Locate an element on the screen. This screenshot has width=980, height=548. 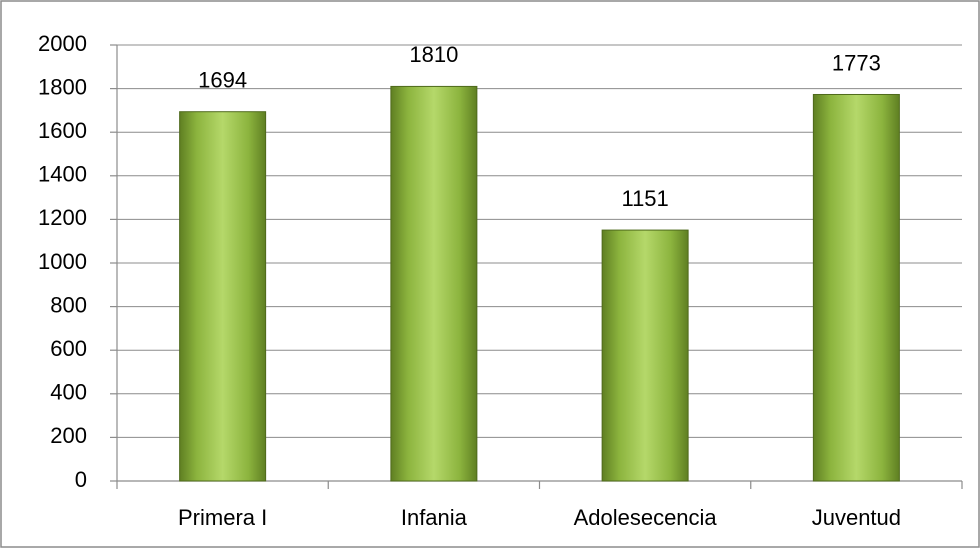
x-tick-label: Juventud is located at coordinates (856, 517).